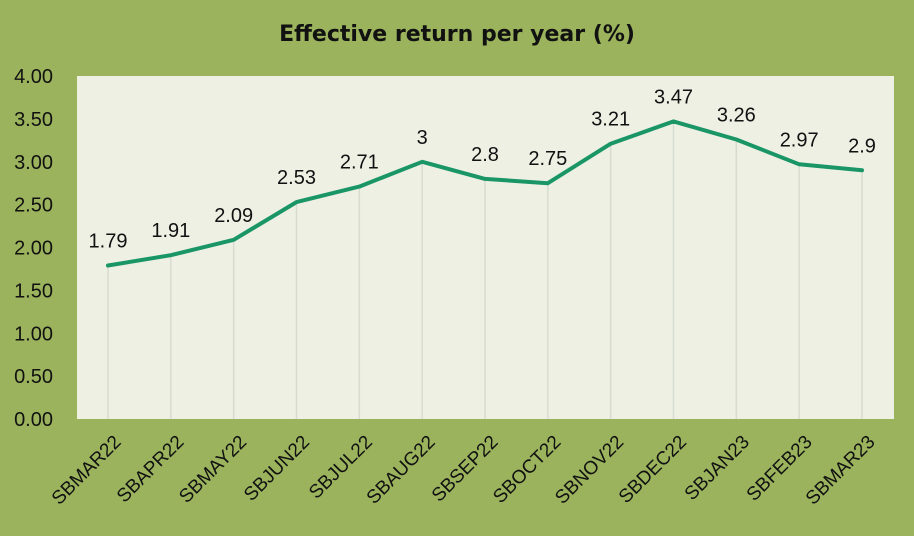 The image size is (914, 536). I want to click on x-tick-label: SBMAR23, so click(841, 471).